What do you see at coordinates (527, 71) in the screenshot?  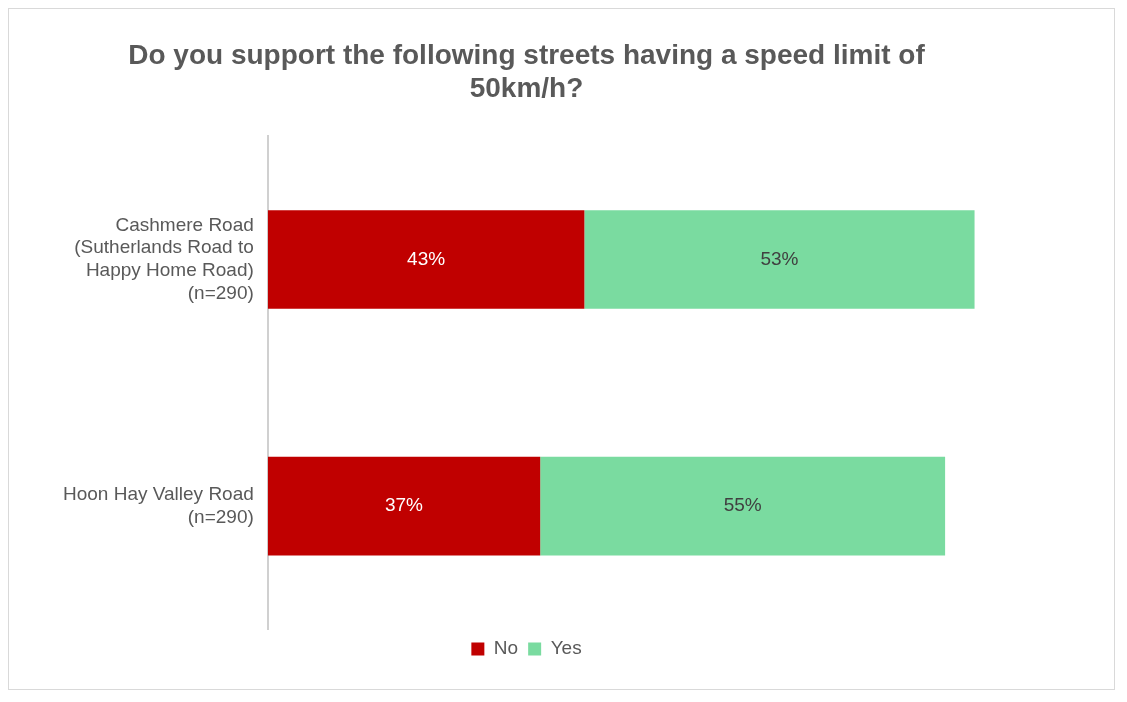 I see `chart-title: Do you support the following streets having a speed limit of 50km/h?` at bounding box center [527, 71].